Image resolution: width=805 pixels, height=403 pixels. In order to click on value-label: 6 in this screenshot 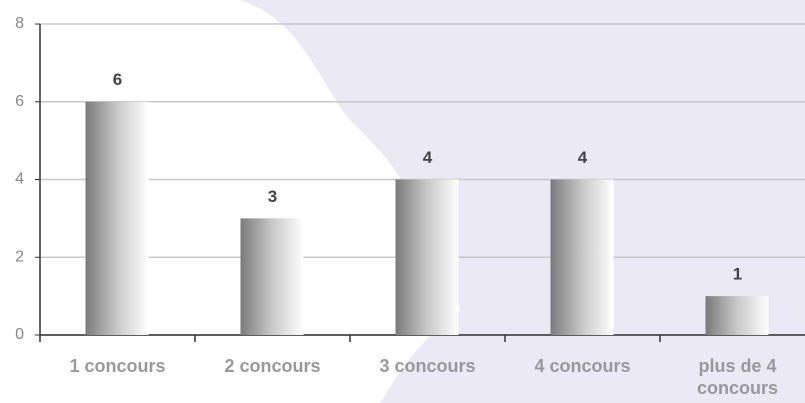, I will do `click(117, 79)`.